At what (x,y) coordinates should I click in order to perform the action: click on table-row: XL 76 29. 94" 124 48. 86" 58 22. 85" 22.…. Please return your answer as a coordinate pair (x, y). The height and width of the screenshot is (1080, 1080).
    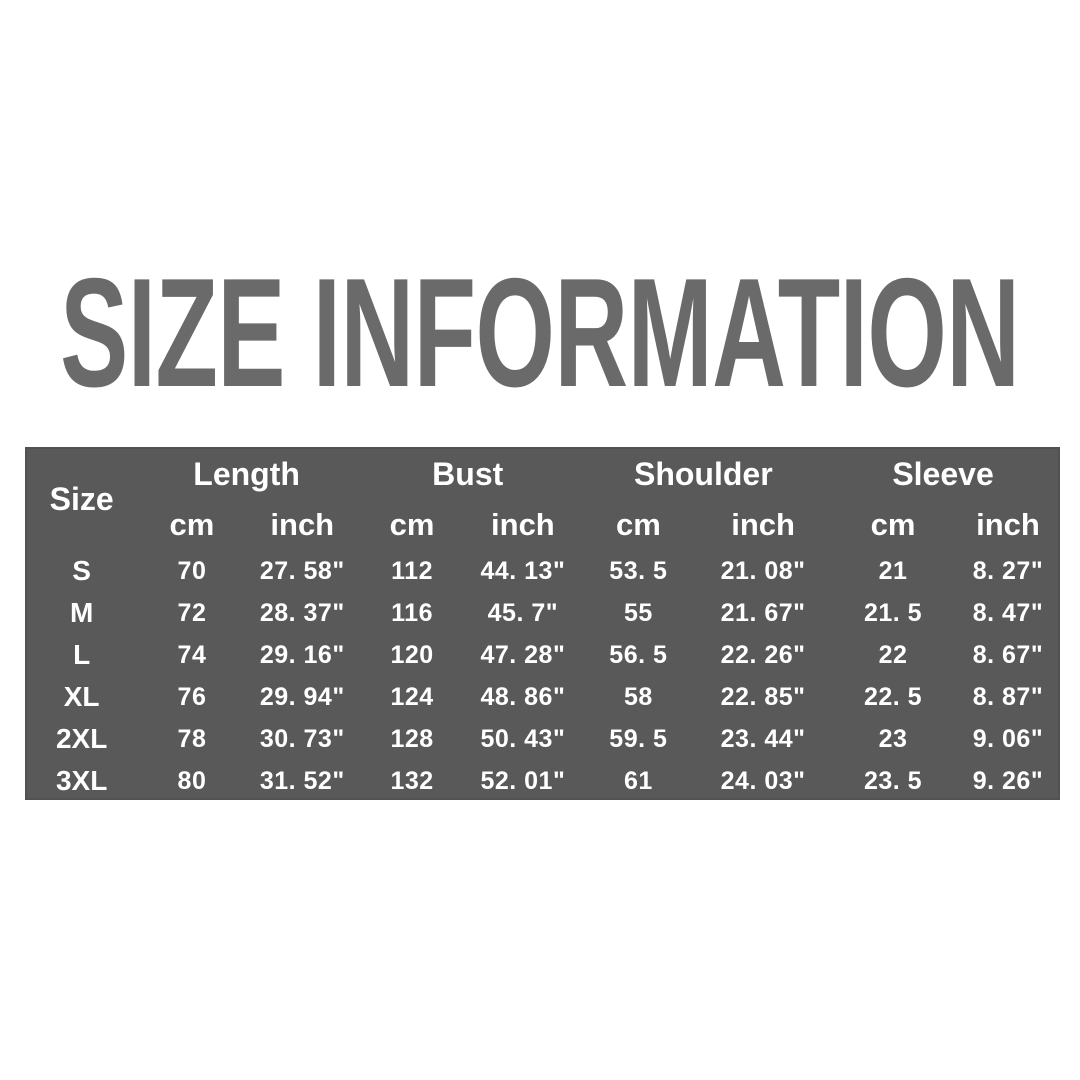
    Looking at the image, I should click on (542, 697).